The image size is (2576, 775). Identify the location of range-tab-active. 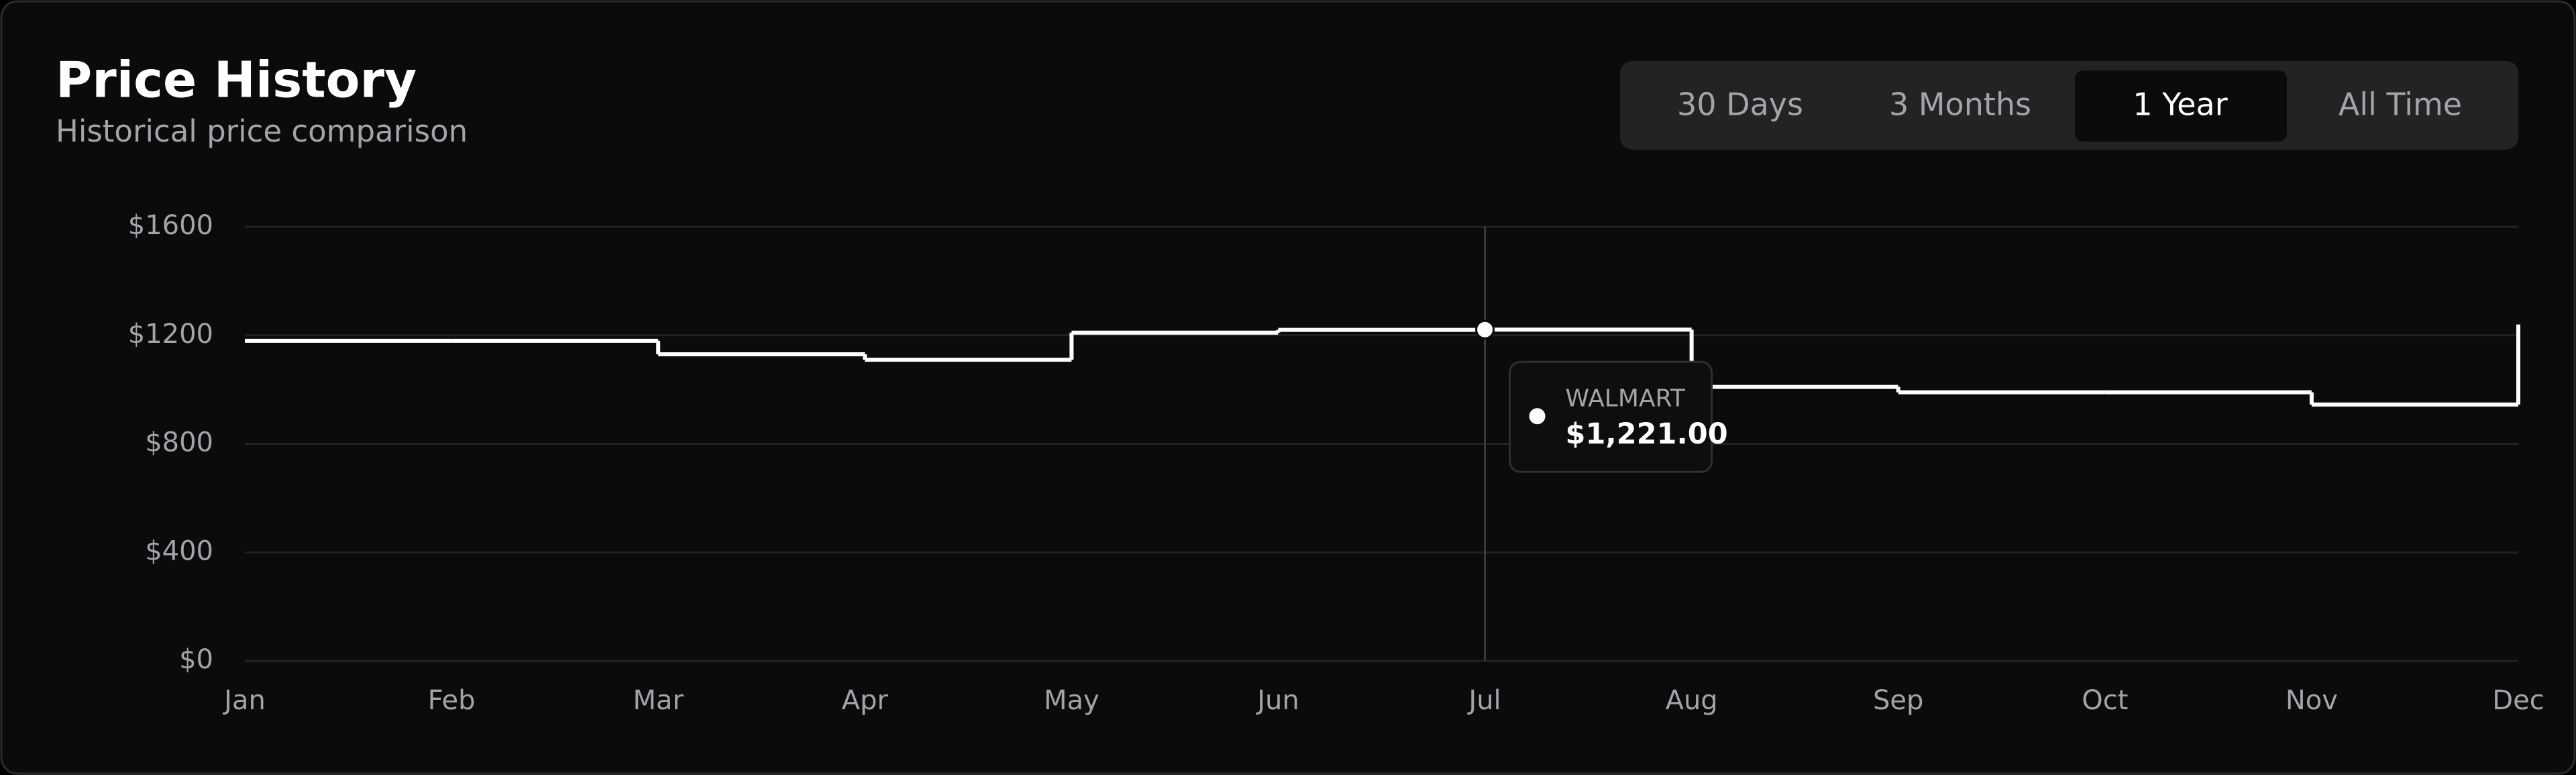
(2181, 106).